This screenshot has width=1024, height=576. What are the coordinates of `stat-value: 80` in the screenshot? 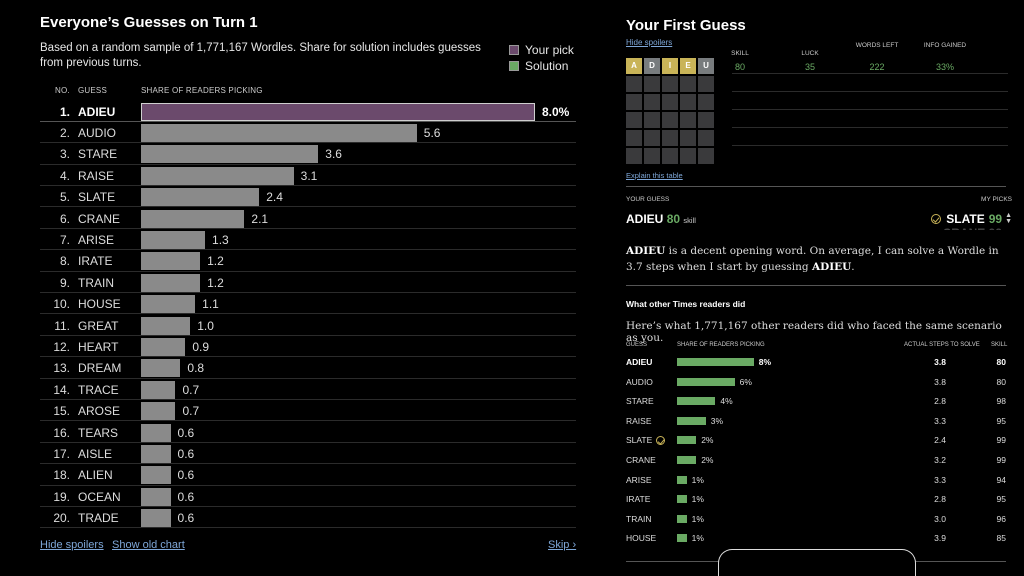 It's located at (739, 67).